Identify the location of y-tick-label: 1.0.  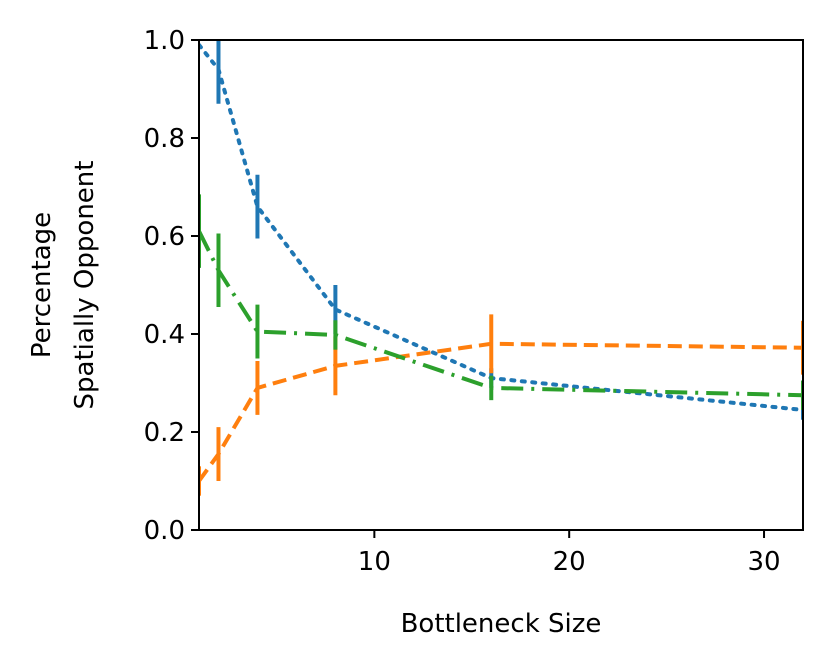
(164, 41).